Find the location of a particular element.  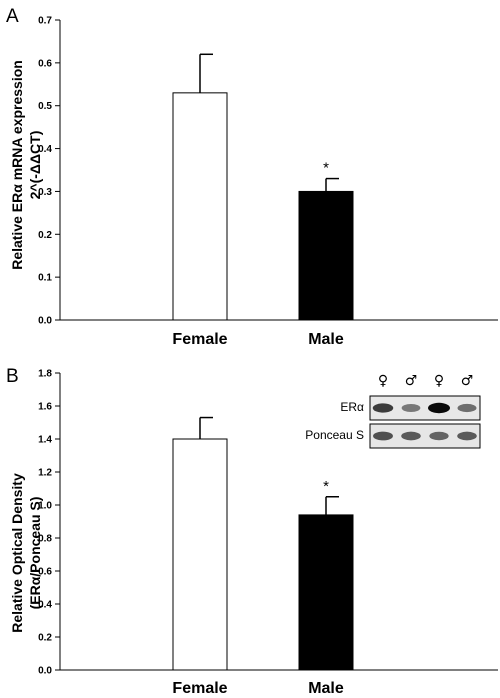

panel-letter-b: B is located at coordinates (12, 376).